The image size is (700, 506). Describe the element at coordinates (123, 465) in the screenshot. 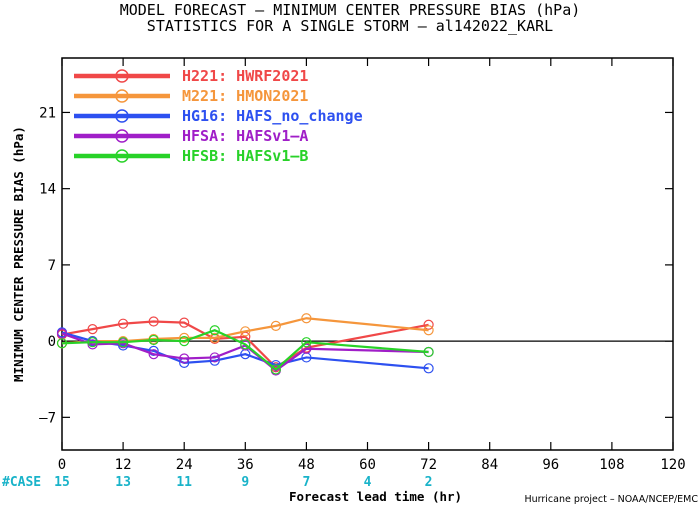

I see `x-tick-label: 12` at that location.